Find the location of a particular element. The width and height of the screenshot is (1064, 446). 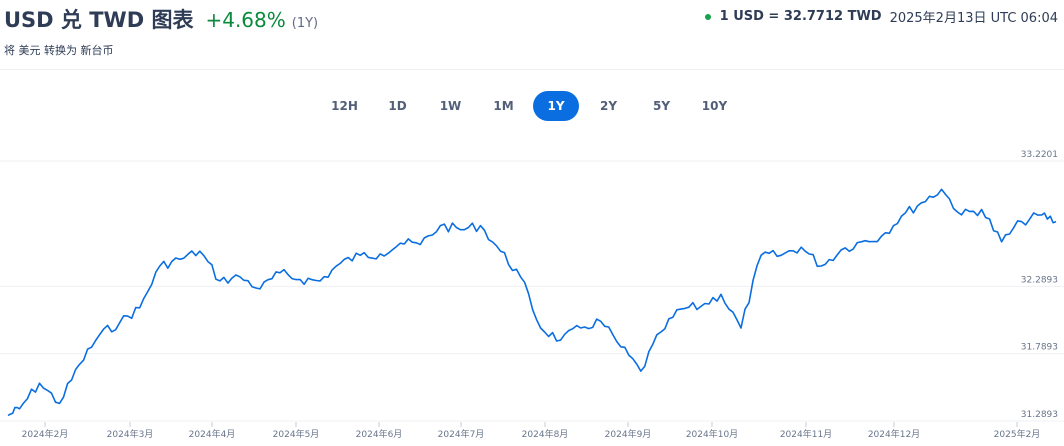

y-tick-labels: 33.2201 32.2893 31.7893 31.2893 is located at coordinates (1039, 285).